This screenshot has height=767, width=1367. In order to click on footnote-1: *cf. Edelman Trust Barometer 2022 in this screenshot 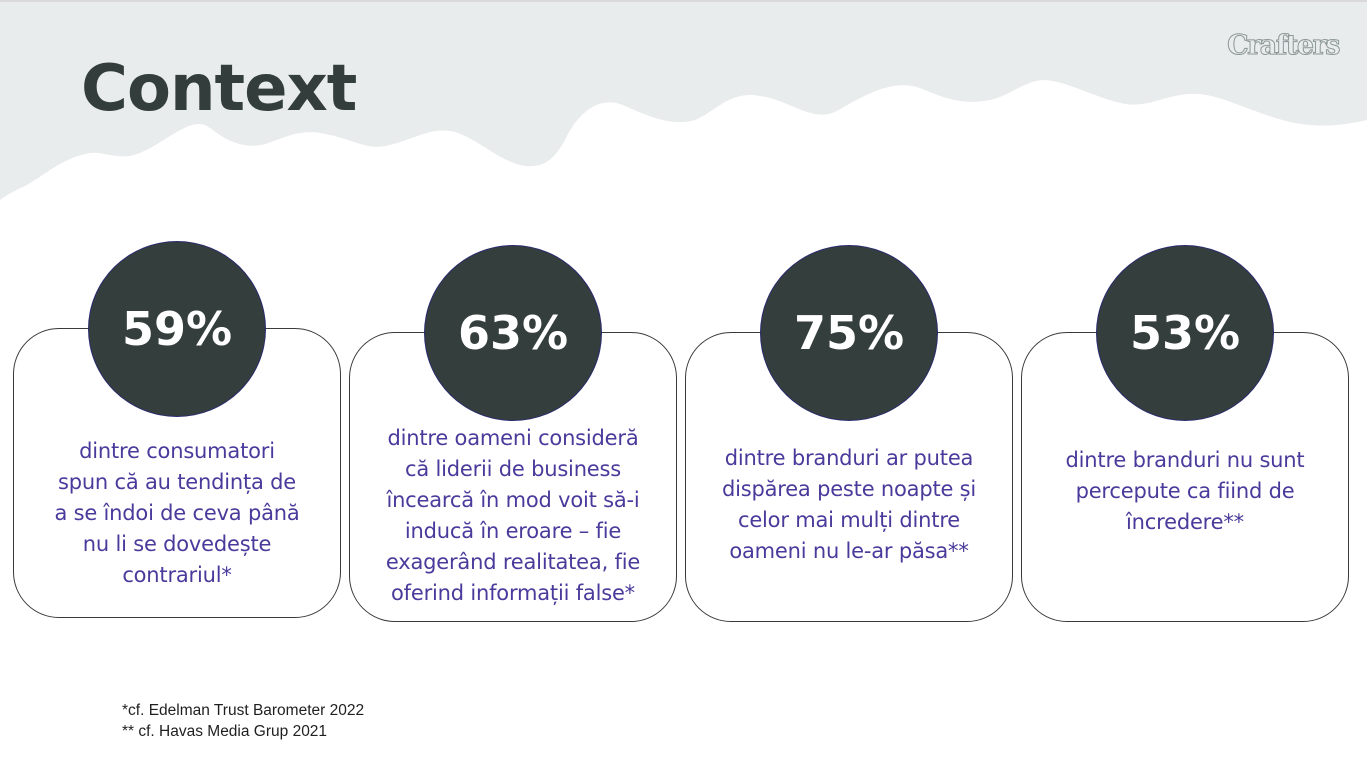, I will do `click(243, 710)`.